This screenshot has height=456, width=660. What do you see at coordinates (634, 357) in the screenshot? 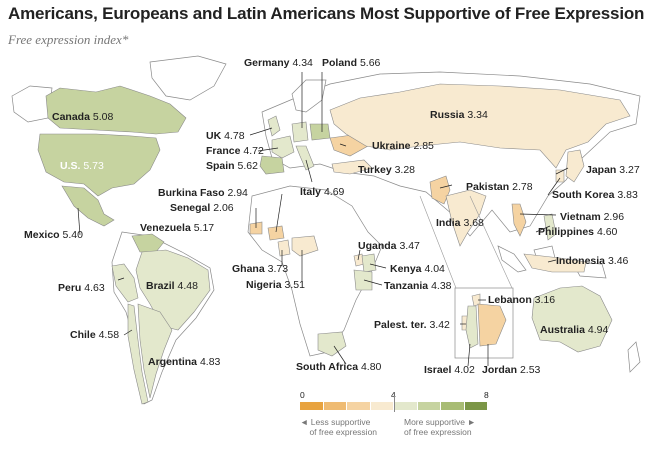
I see `new-zealand-shape` at bounding box center [634, 357].